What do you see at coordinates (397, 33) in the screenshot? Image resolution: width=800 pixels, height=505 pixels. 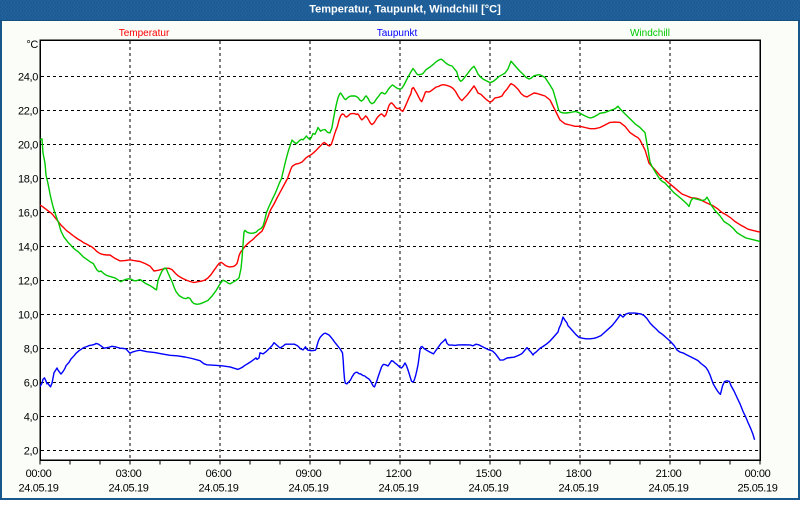 I see `svg-text: Taupunkt` at bounding box center [397, 33].